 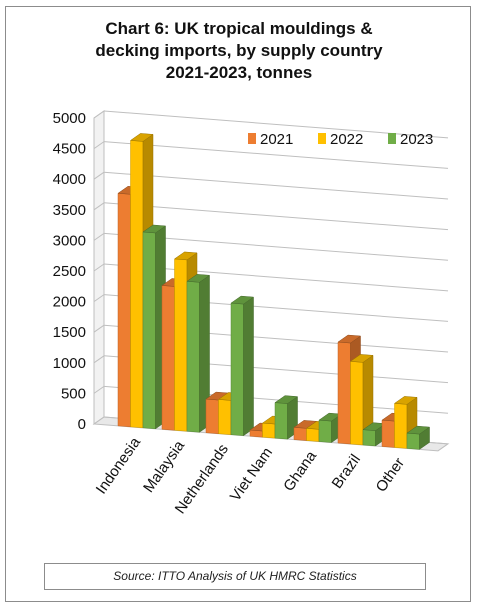 What do you see at coordinates (248, 366) in the screenshot?
I see `bar-side` at bounding box center [248, 366].